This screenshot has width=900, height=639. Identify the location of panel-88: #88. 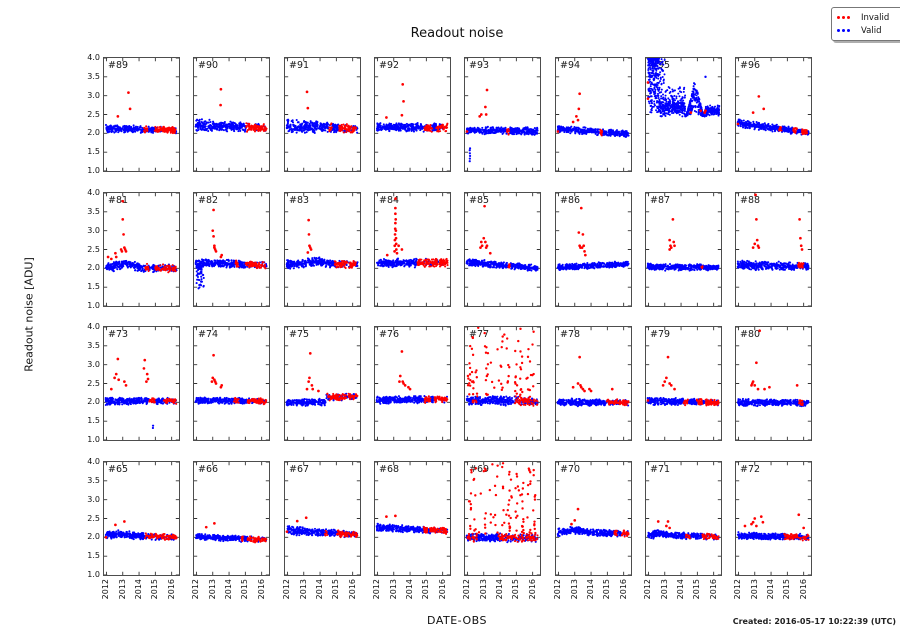
(773, 249).